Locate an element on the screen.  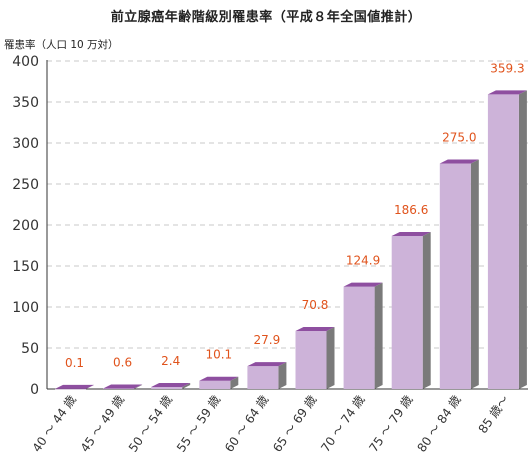
y-tick-label: 100 is located at coordinates (25, 308).